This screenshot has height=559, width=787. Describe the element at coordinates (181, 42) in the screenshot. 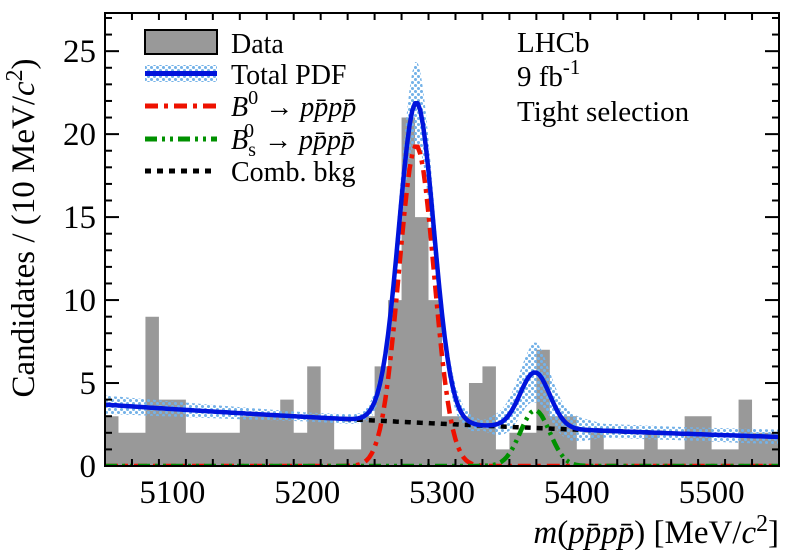

I see `legend-data-swatch` at that location.